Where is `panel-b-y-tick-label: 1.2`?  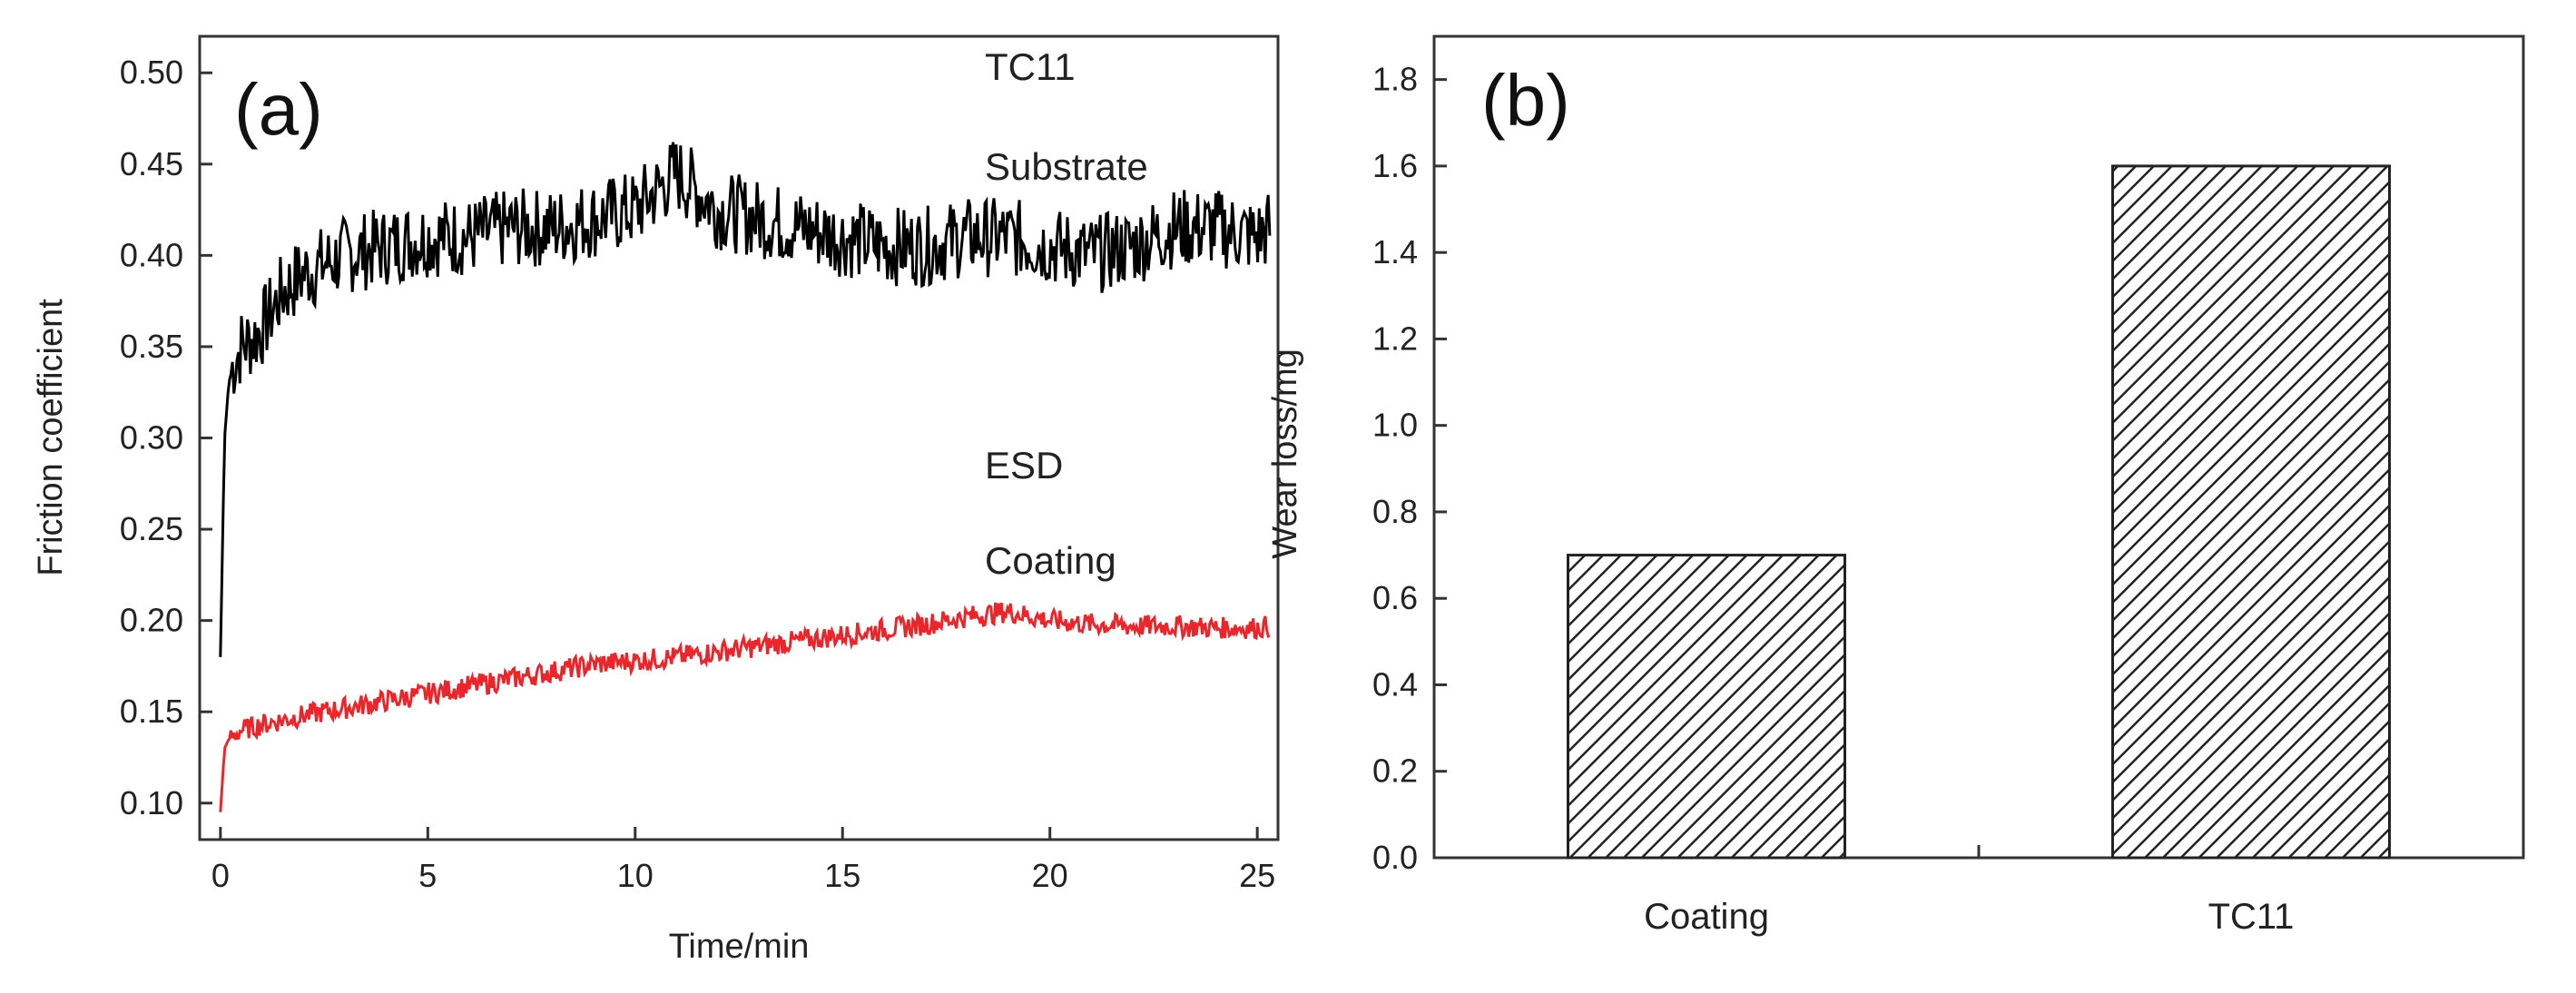 panel-b-y-tick-label: 1.2 is located at coordinates (1395, 338).